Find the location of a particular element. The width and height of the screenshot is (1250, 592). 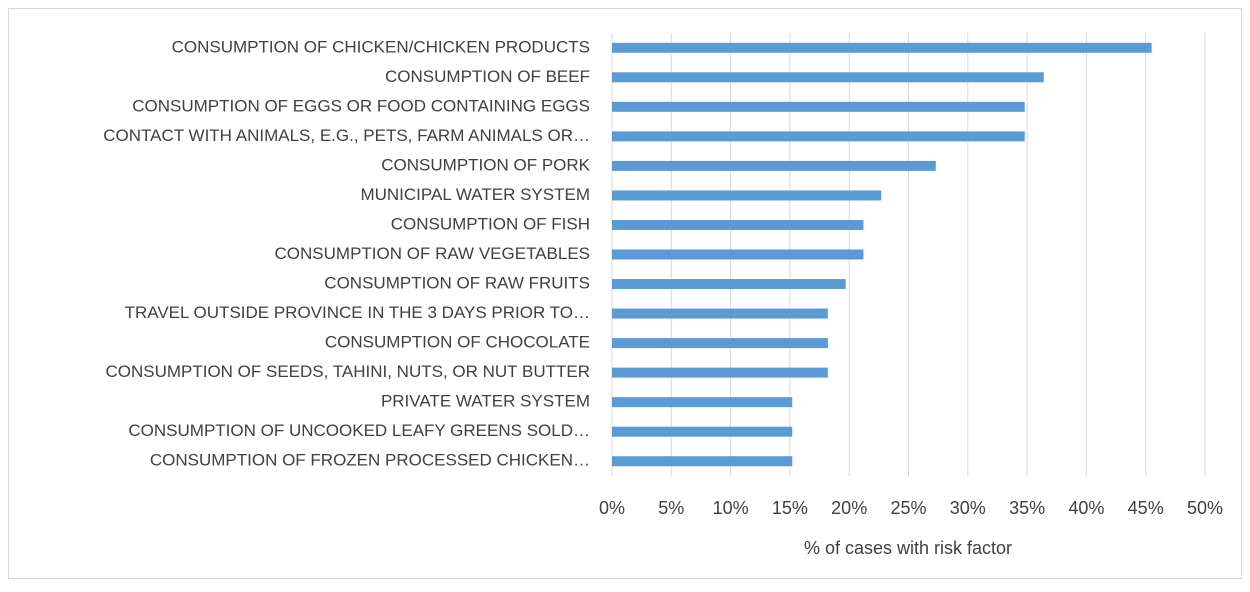

x-tick-label: 30% is located at coordinates (968, 508).